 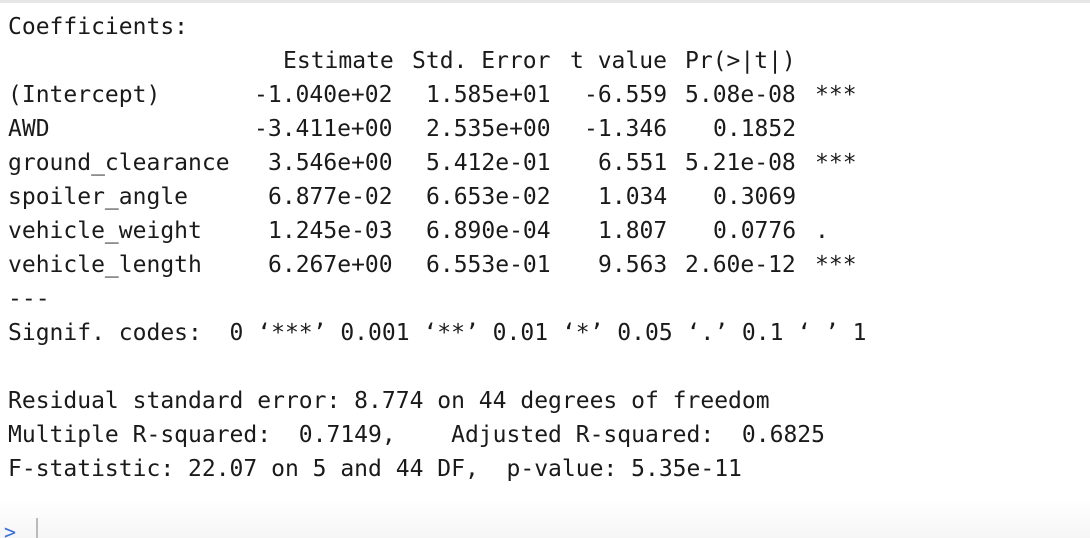 I want to click on coef-std-error: 6.553e-01, so click(x=488, y=265).